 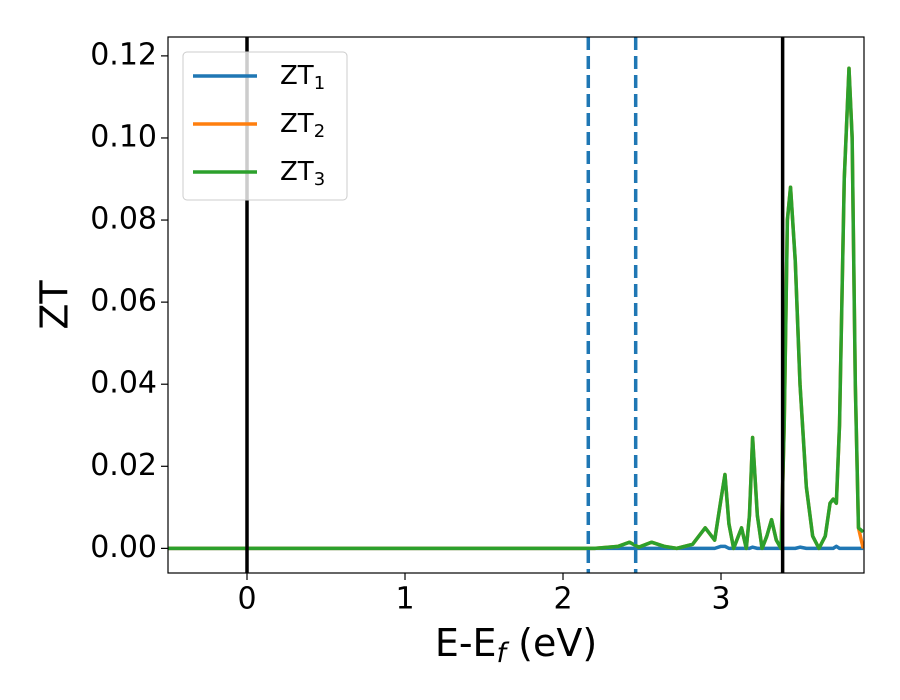 What do you see at coordinates (123, 219) in the screenshot?
I see `y-tick-label: 0.08` at bounding box center [123, 219].